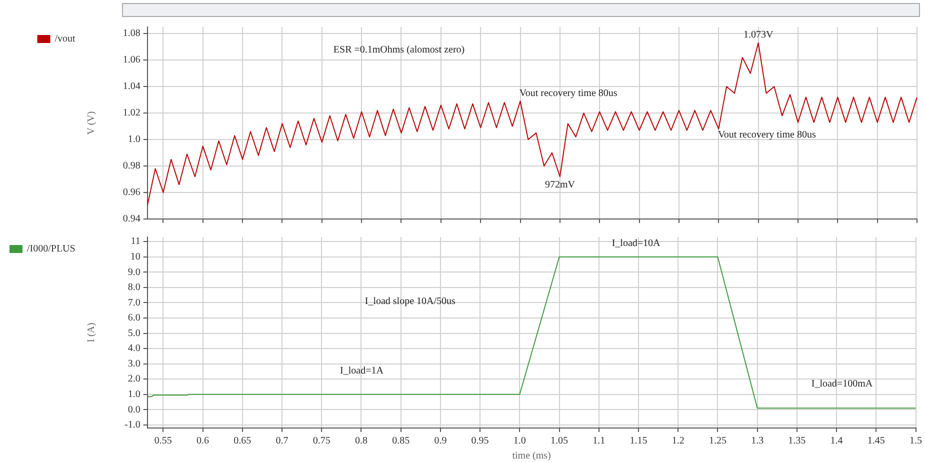 The image size is (925, 462). What do you see at coordinates (480, 441) in the screenshot?
I see `x-tick-label: 0.95` at bounding box center [480, 441].